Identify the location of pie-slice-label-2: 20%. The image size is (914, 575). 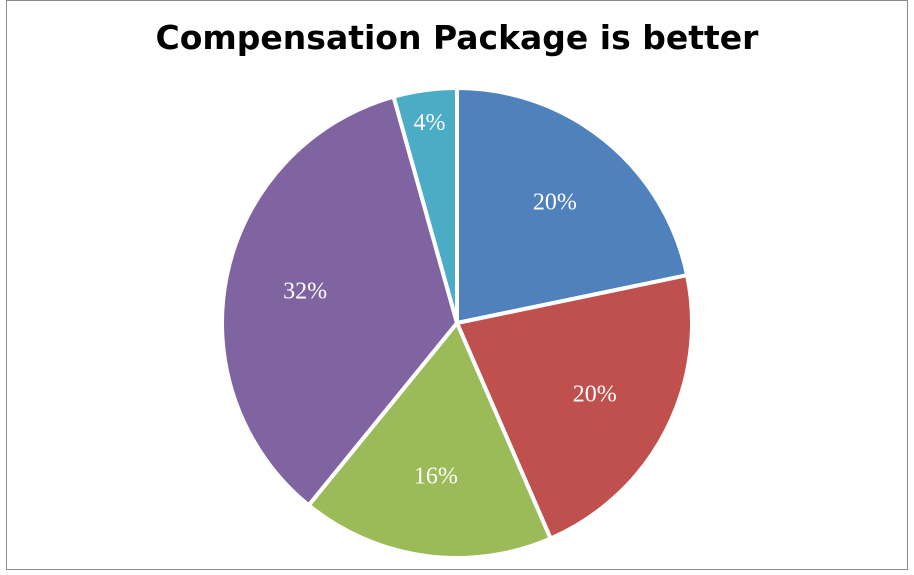
(595, 394).